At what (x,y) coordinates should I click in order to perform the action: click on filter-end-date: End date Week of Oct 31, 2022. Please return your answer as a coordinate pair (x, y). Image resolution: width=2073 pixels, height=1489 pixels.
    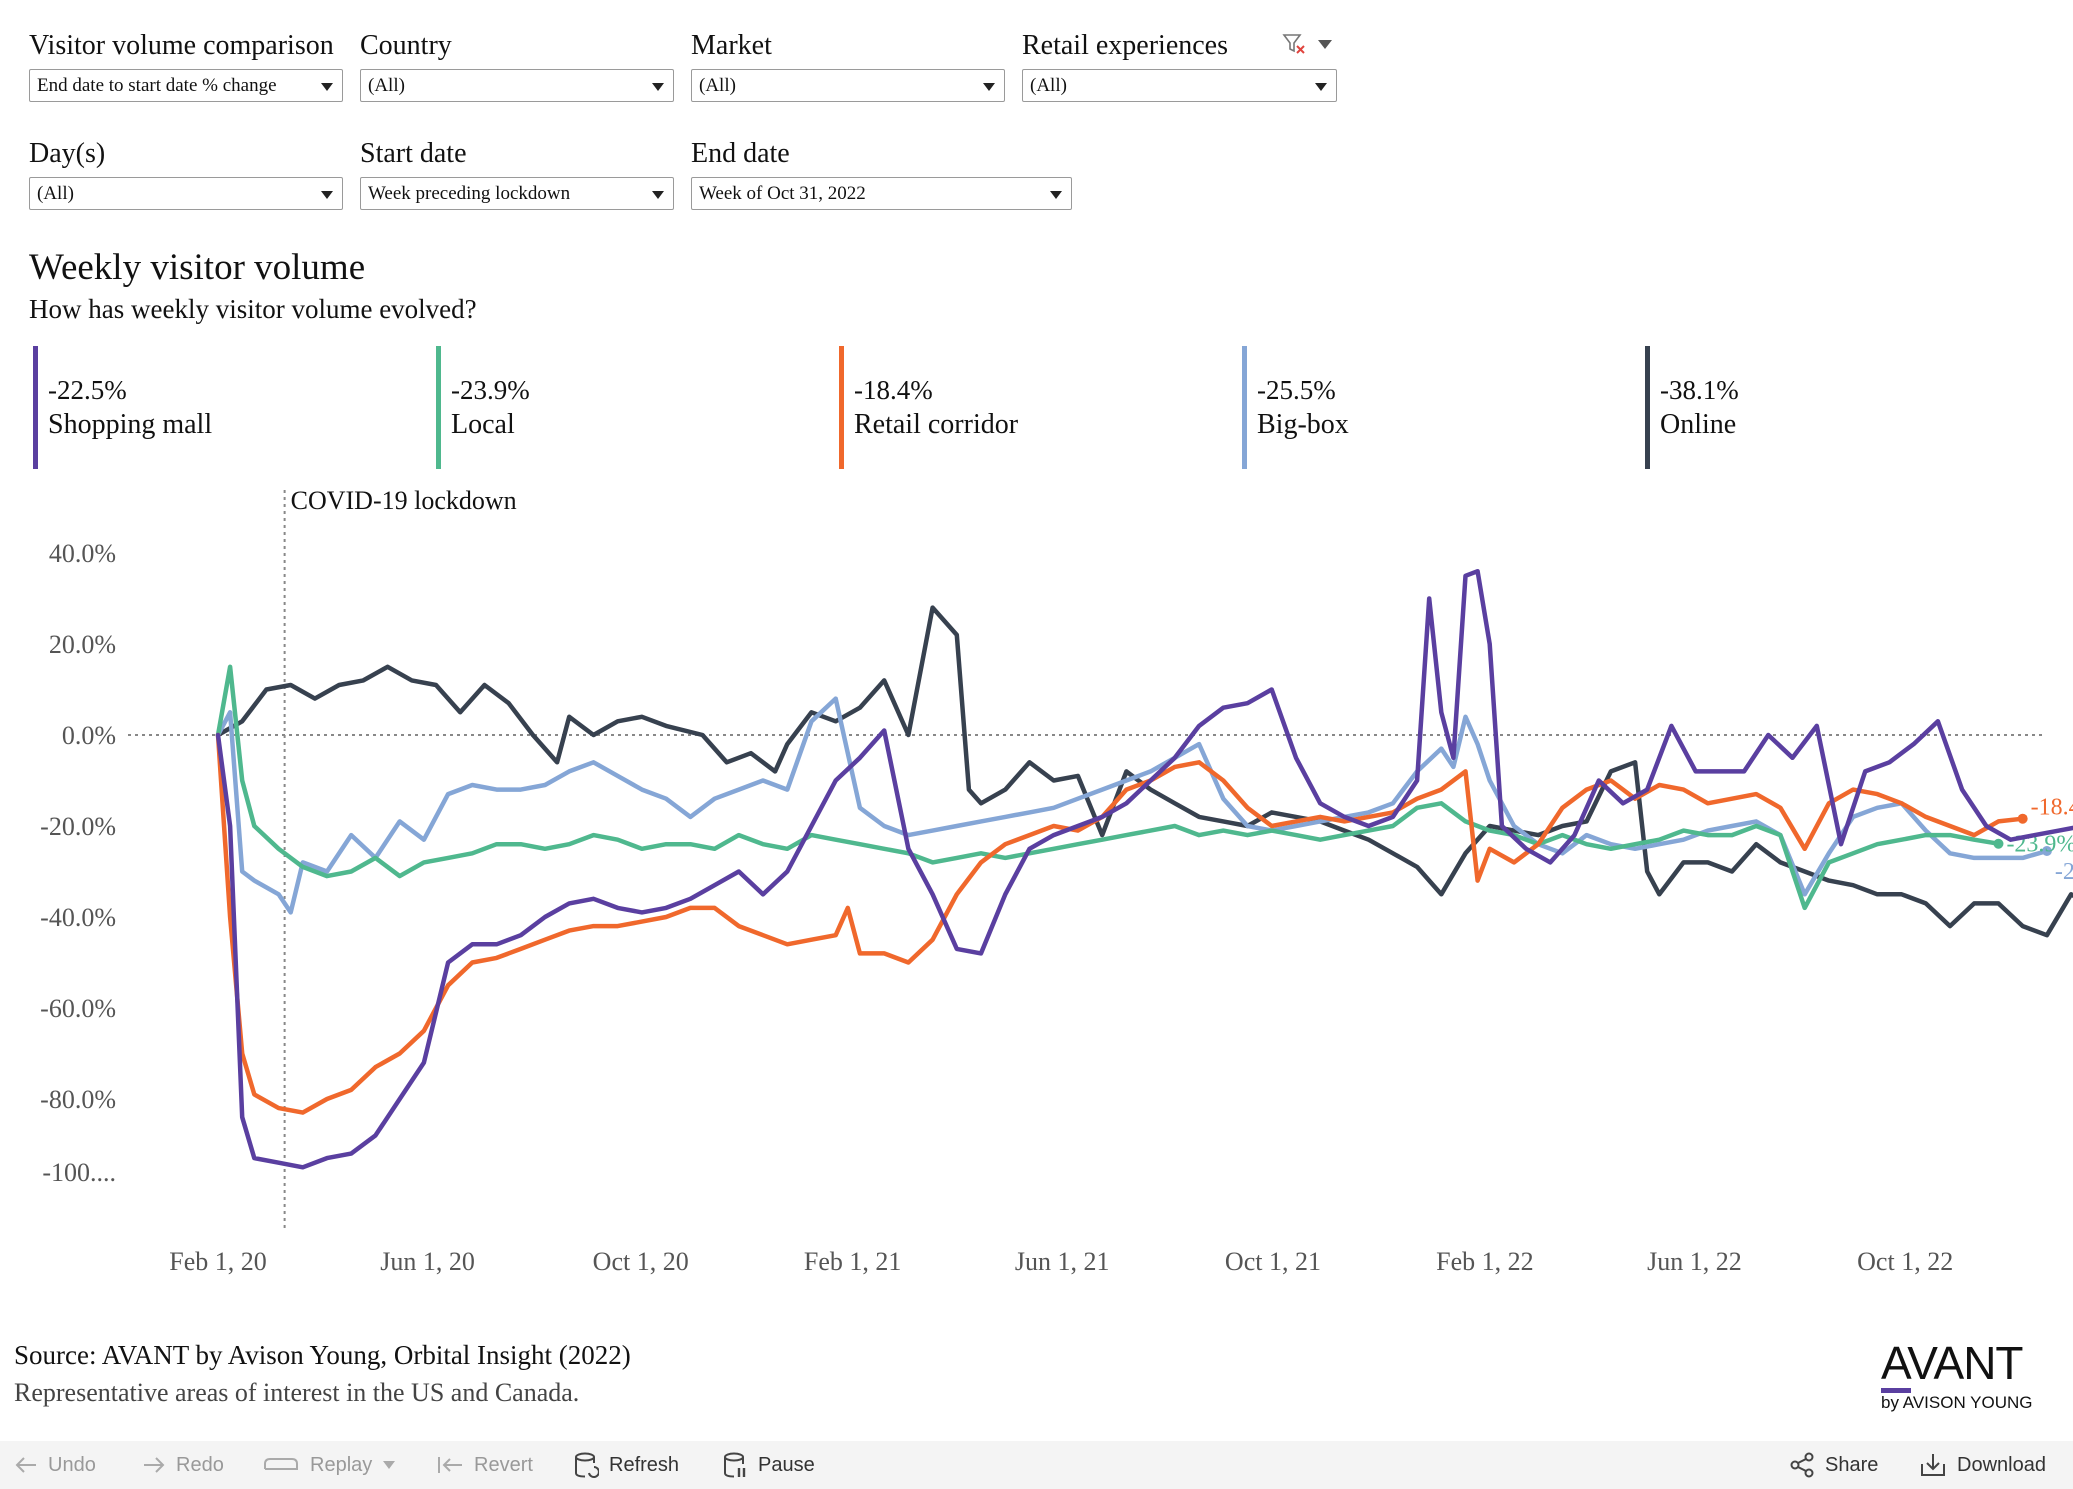
    Looking at the image, I should click on (881, 173).